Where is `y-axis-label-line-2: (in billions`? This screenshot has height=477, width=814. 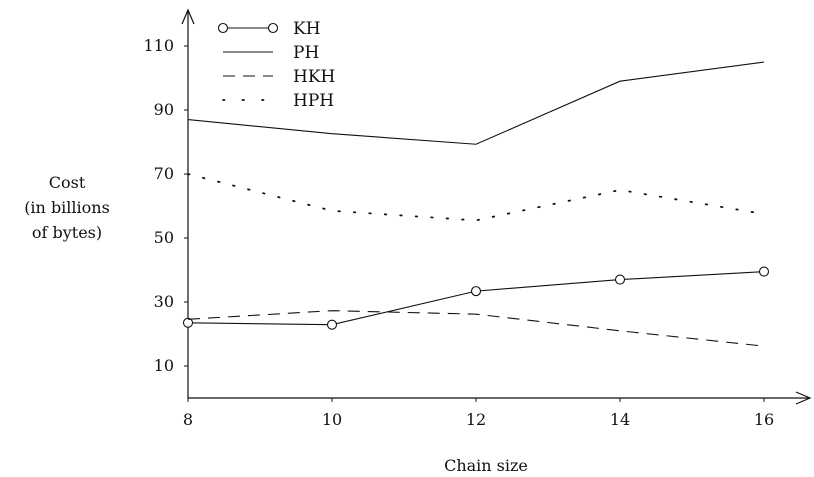 y-axis-label-line-2: (in billions is located at coordinates (67, 207).